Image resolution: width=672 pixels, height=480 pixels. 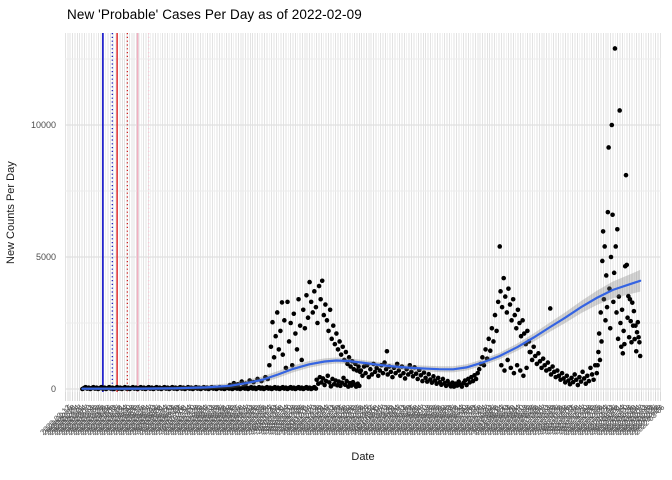 I want to click on x-tick-strip, so click(x=363, y=396).